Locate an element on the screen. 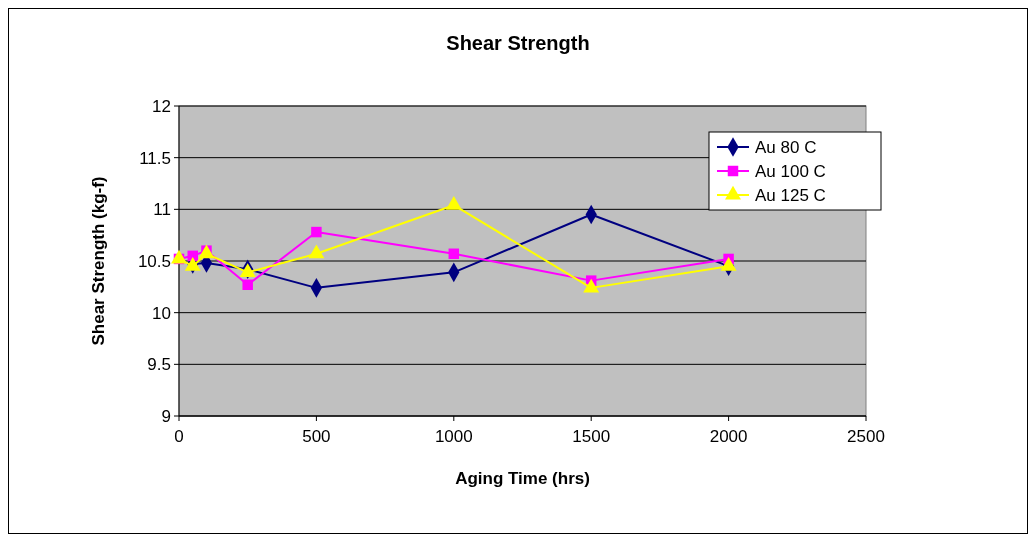  x-tick-label: 1000 is located at coordinates (453, 436).